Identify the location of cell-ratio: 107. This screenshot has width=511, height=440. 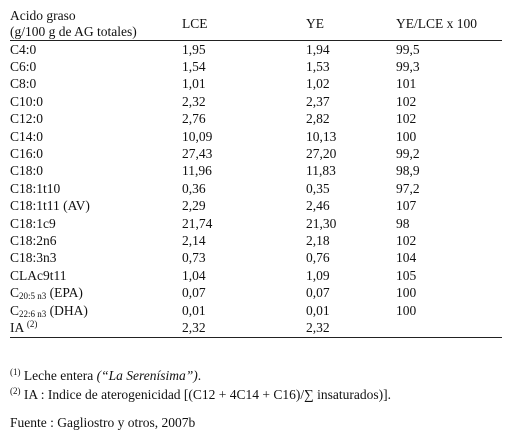
(406, 206).